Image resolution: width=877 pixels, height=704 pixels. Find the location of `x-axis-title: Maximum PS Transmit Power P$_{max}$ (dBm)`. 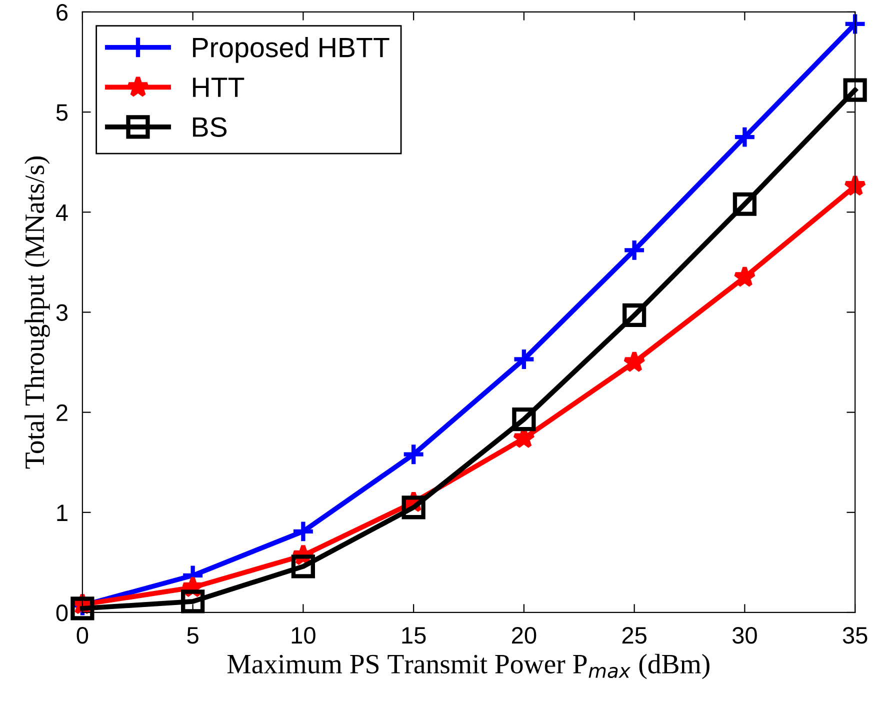

x-axis-title: Maximum PS Transmit Power P$_{max}$ (dBm) is located at coordinates (468, 667).